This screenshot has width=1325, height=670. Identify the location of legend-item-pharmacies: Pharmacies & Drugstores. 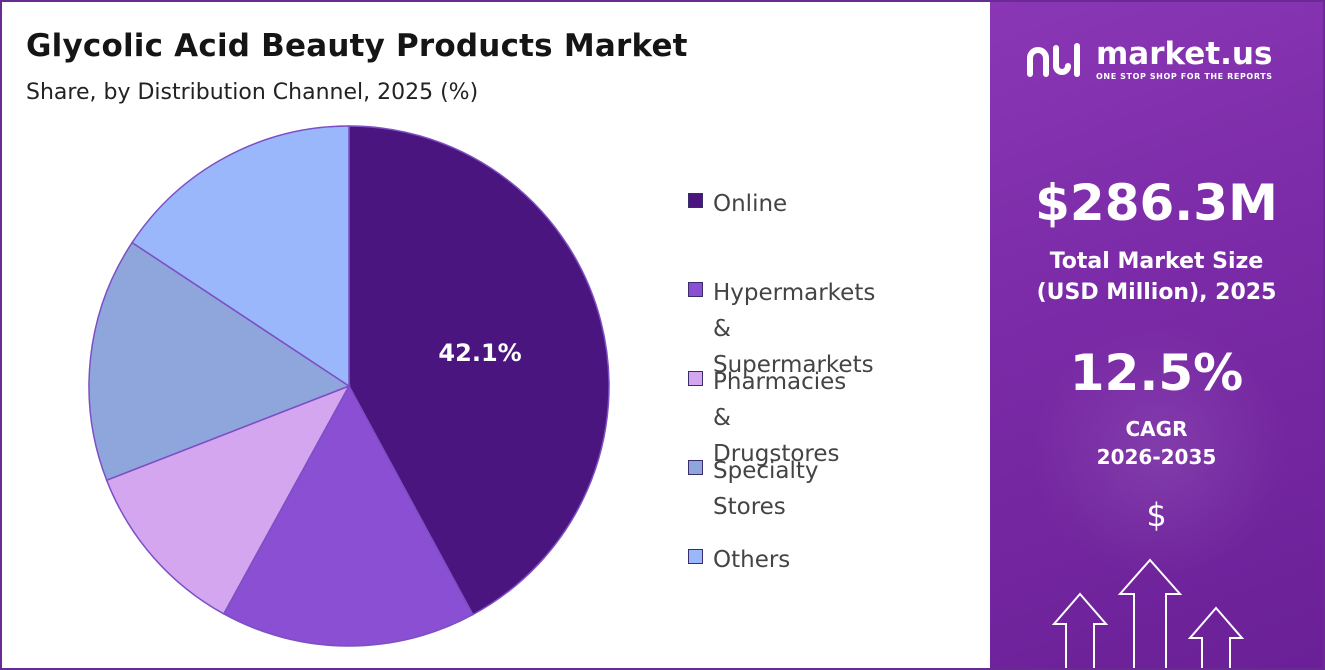
(767, 418).